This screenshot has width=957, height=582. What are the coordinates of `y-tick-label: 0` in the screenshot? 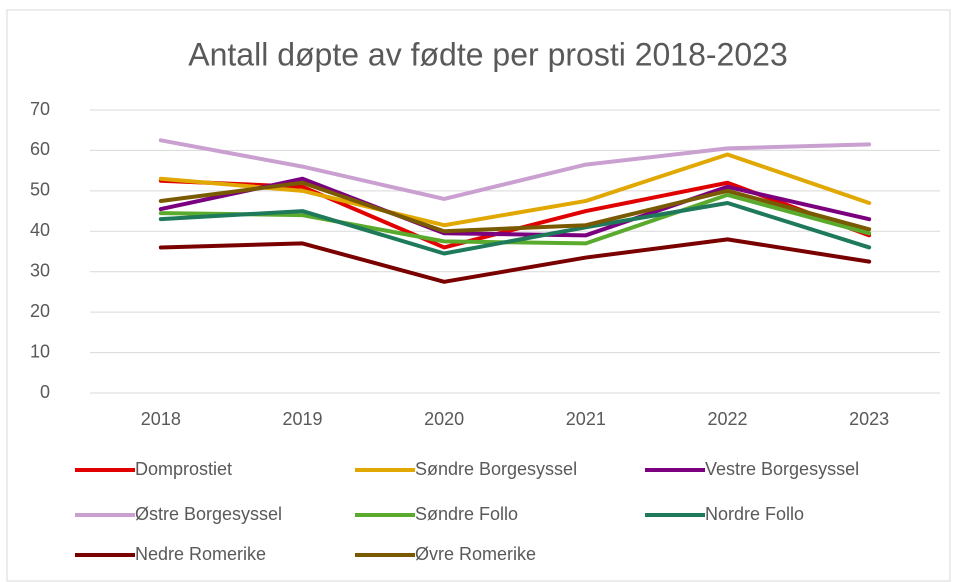 It's located at (45, 392).